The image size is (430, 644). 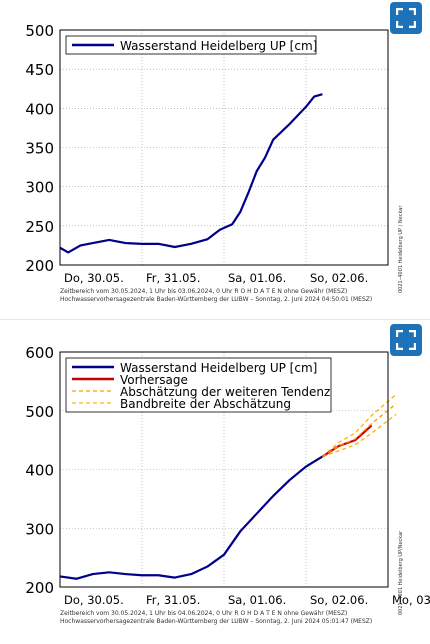 What do you see at coordinates (39, 227) in the screenshot?
I see `y-tick-label: 250` at bounding box center [39, 227].